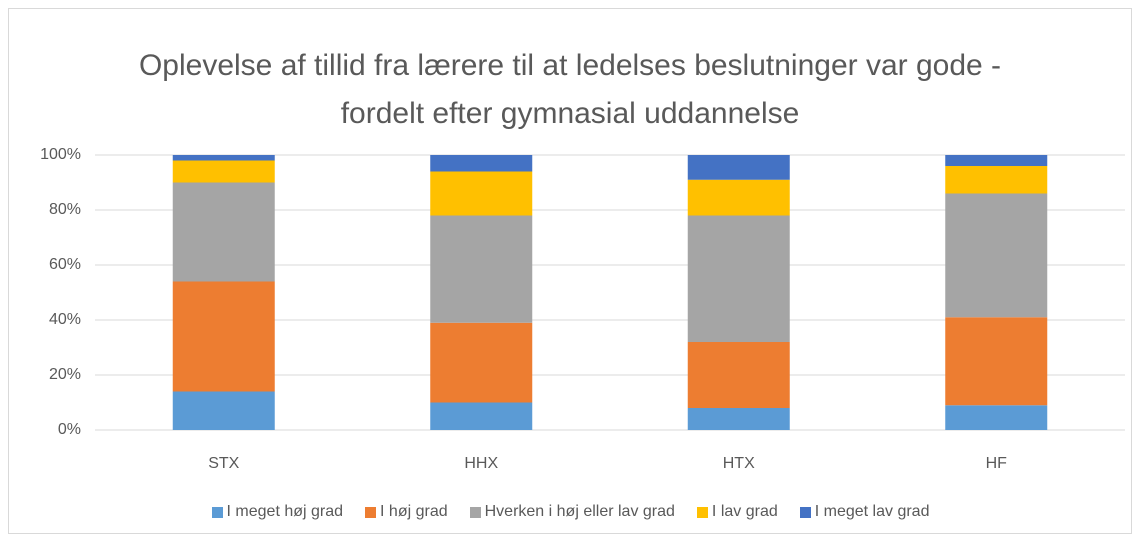 The width and height of the screenshot is (1141, 543). I want to click on legend-label: I meget høj grad, so click(285, 511).